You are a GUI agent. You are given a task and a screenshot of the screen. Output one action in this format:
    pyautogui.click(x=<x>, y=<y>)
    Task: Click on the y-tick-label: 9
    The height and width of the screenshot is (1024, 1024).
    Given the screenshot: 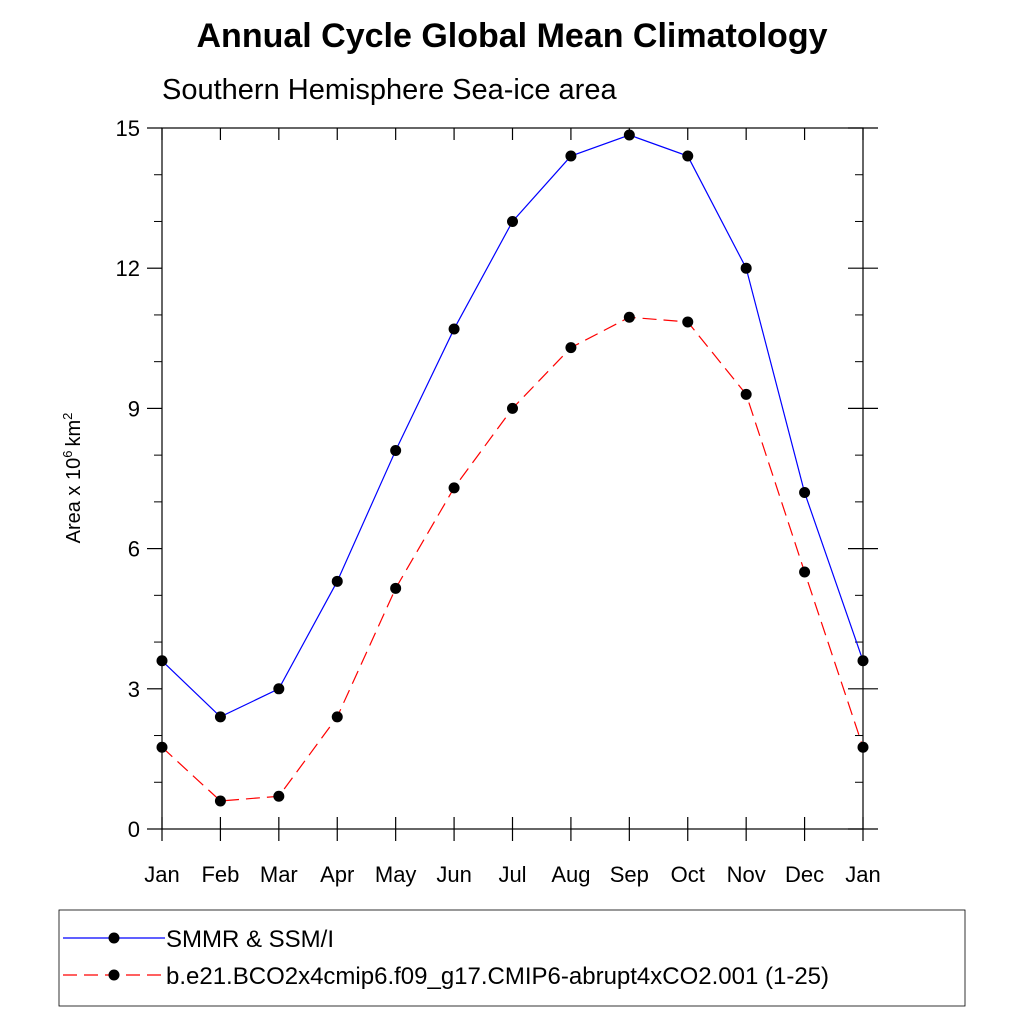 What is the action you would take?
    pyautogui.click(x=134, y=408)
    